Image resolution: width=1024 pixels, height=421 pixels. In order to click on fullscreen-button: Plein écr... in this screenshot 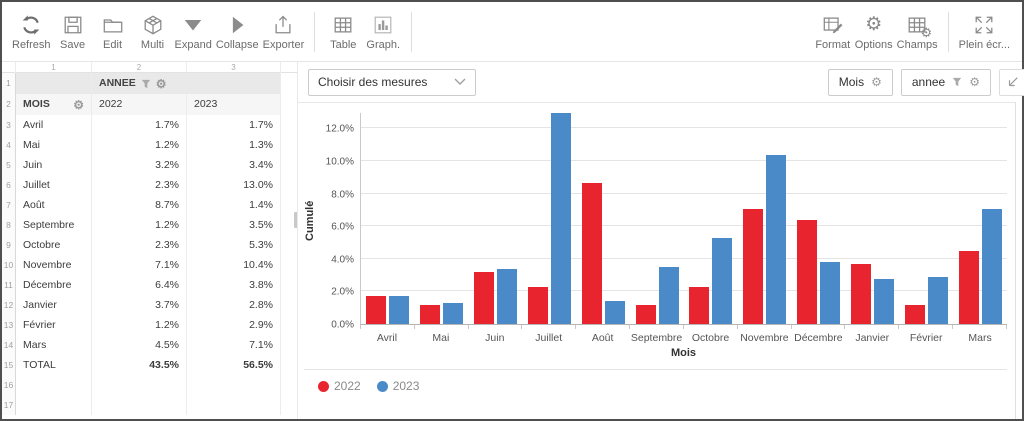, I will do `click(984, 32)`.